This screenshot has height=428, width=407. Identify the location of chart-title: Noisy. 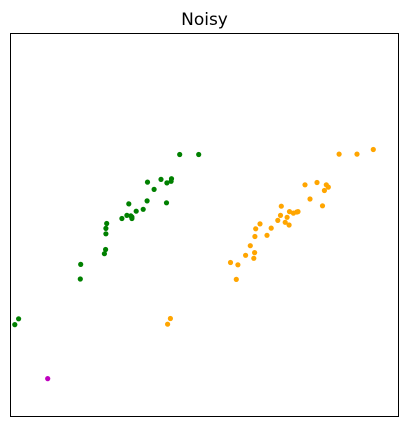
(204, 20).